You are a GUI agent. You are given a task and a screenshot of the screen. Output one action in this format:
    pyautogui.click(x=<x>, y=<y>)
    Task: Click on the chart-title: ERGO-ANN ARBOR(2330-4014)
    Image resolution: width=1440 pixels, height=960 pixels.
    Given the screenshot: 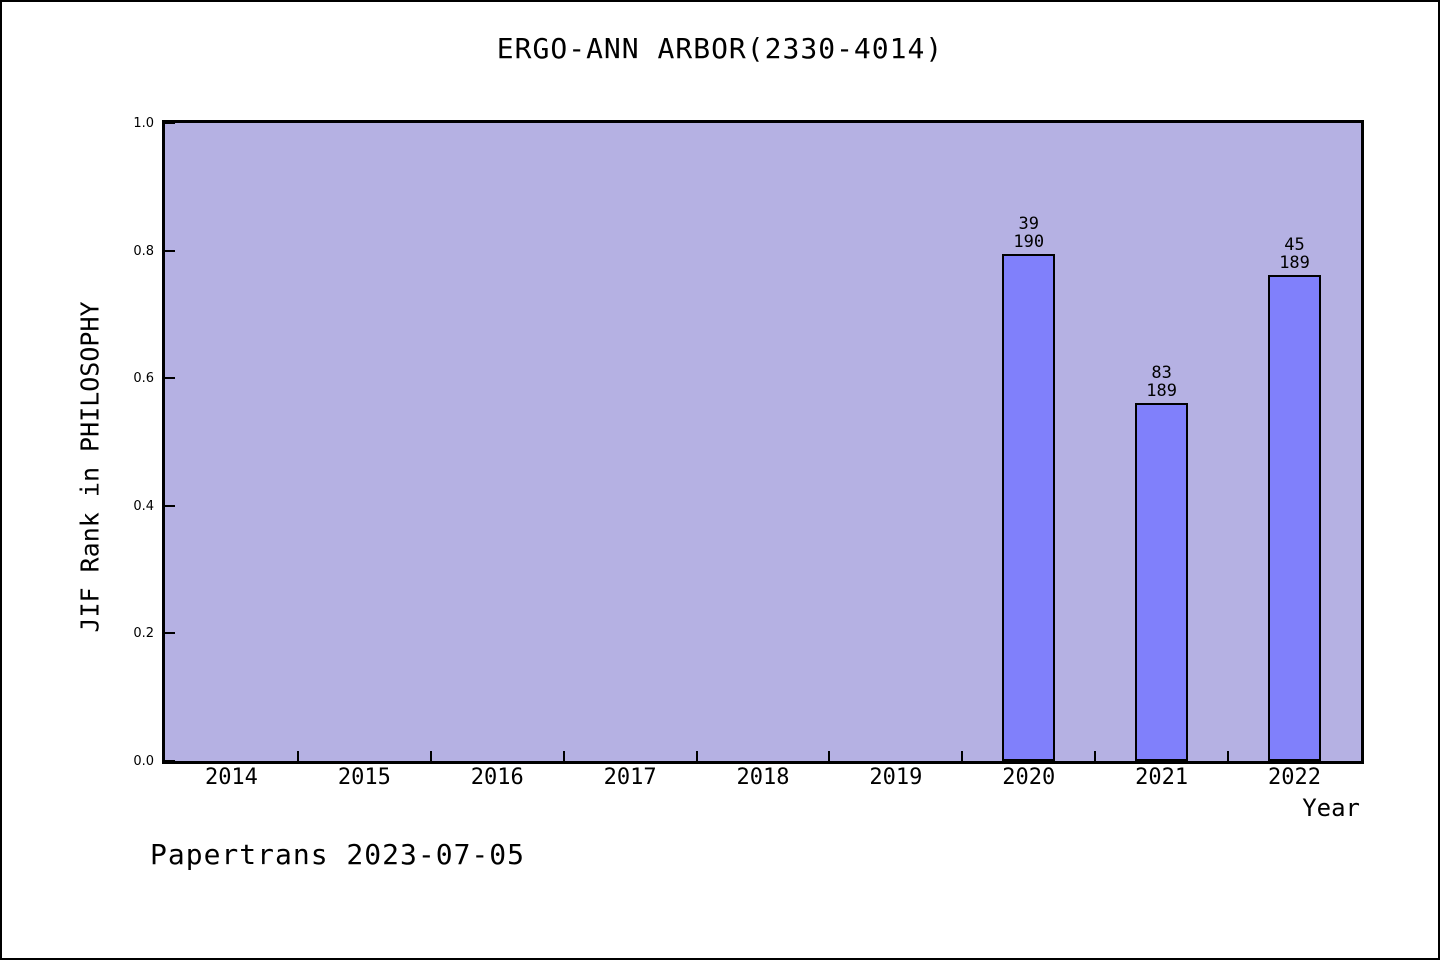 What is the action you would take?
    pyautogui.click(x=720, y=48)
    